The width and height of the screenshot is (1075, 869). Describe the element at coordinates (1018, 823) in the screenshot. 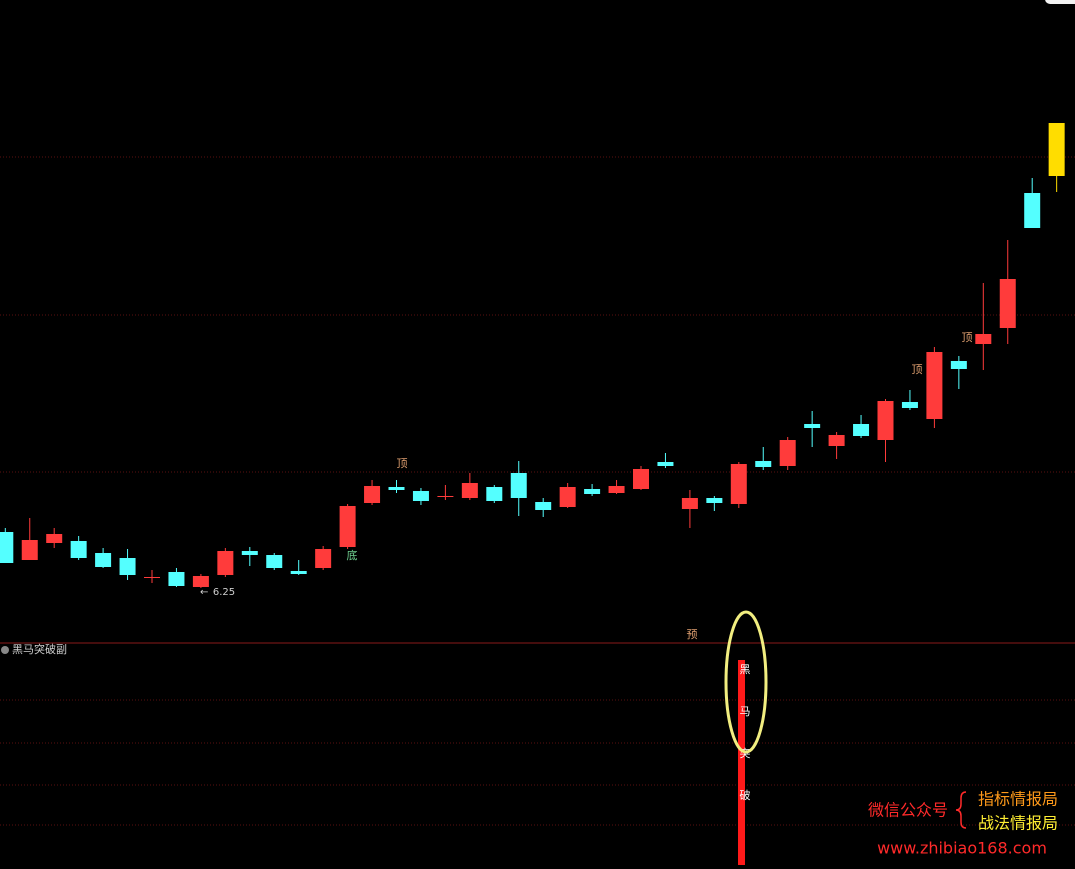

I see `watermark-line2: 战法情报局` at that location.